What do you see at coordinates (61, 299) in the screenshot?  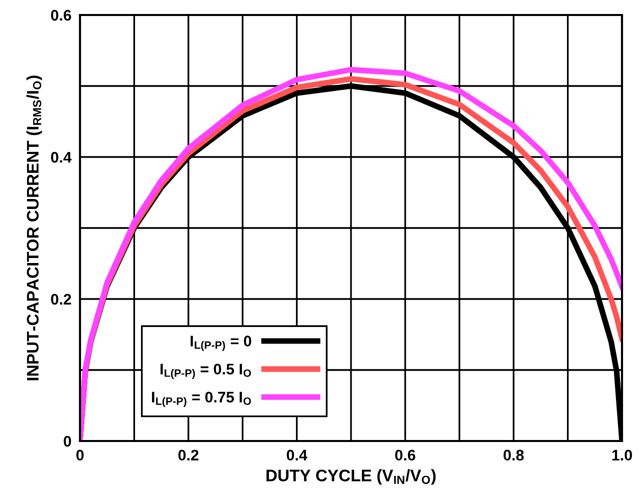 I see `y-tick-label: 0.2` at bounding box center [61, 299].